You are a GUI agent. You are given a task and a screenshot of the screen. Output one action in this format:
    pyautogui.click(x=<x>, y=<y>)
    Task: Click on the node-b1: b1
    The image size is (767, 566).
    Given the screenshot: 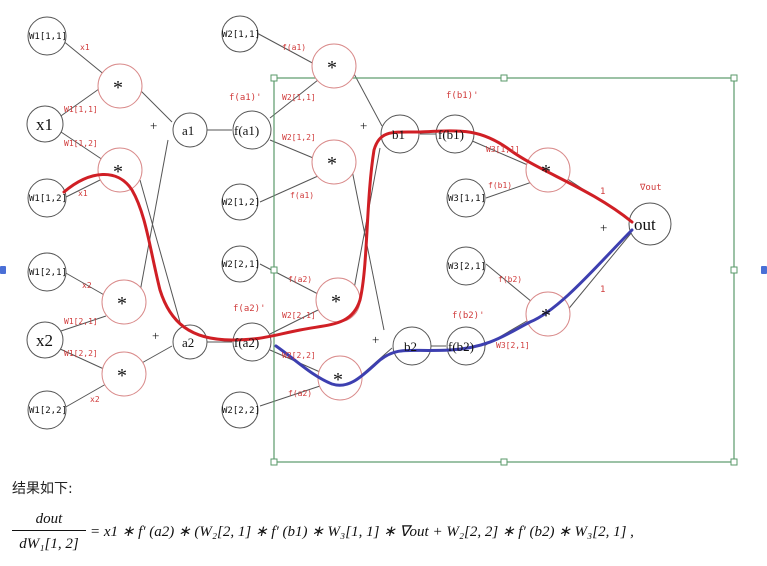 What is the action you would take?
    pyautogui.click(x=398, y=134)
    